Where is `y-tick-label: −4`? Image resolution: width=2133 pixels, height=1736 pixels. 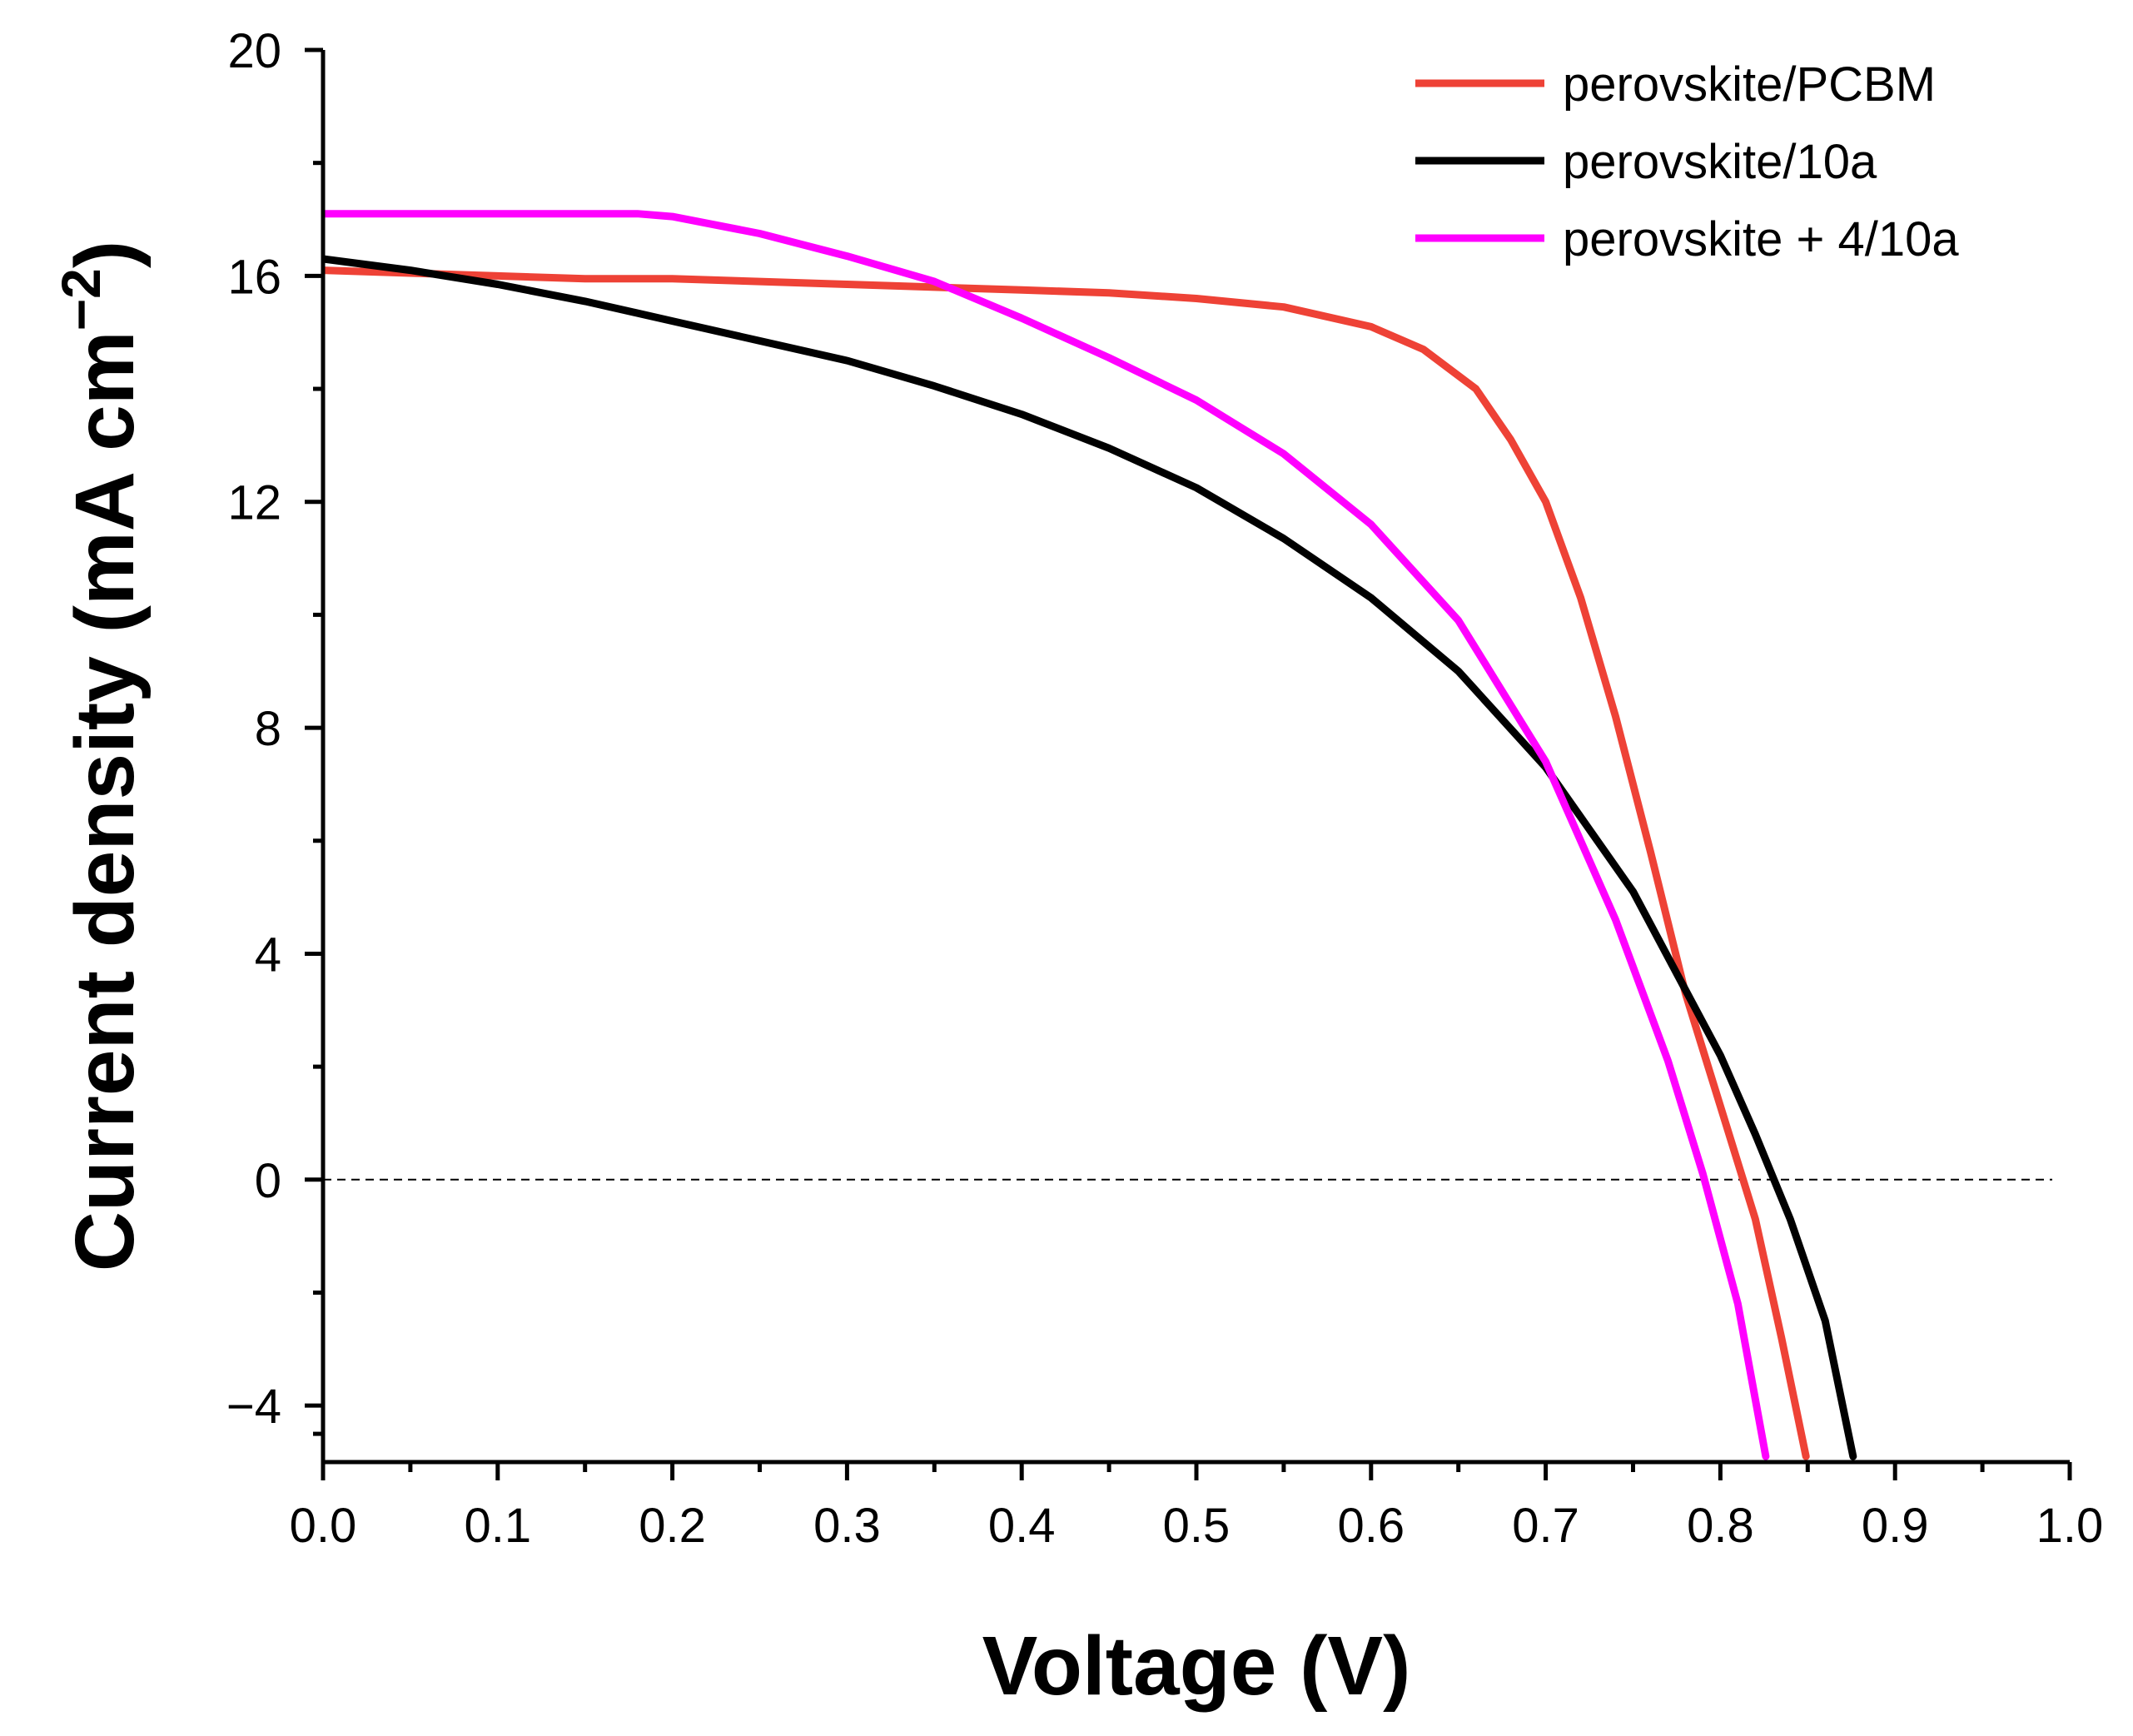 y-tick-label: −4 is located at coordinates (253, 1407).